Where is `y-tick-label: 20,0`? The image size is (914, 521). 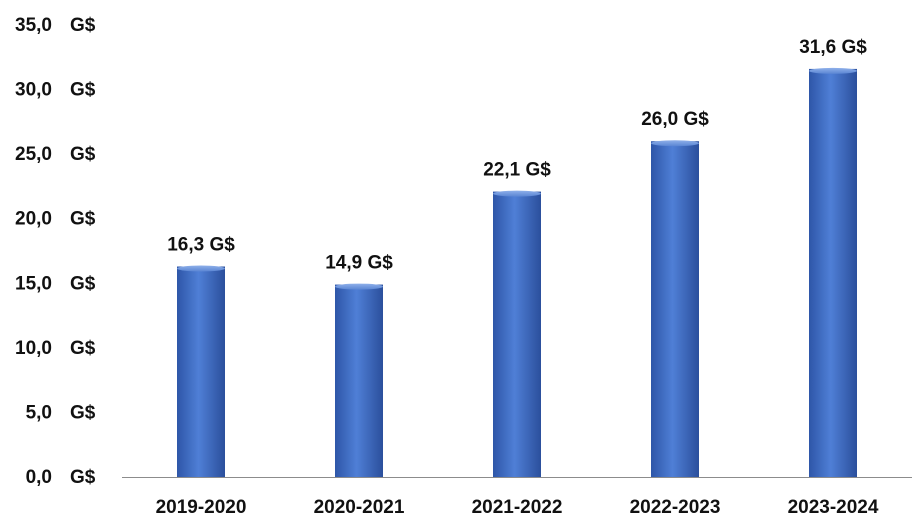 y-tick-label: 20,0 is located at coordinates (33, 219).